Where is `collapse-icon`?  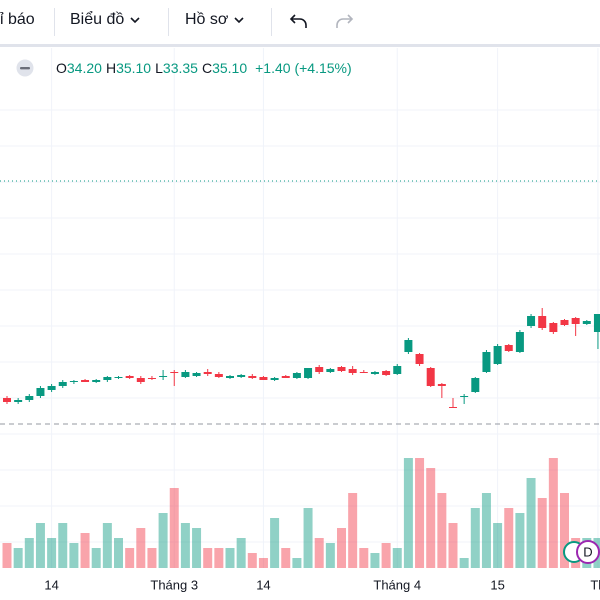 collapse-icon is located at coordinates (25, 68).